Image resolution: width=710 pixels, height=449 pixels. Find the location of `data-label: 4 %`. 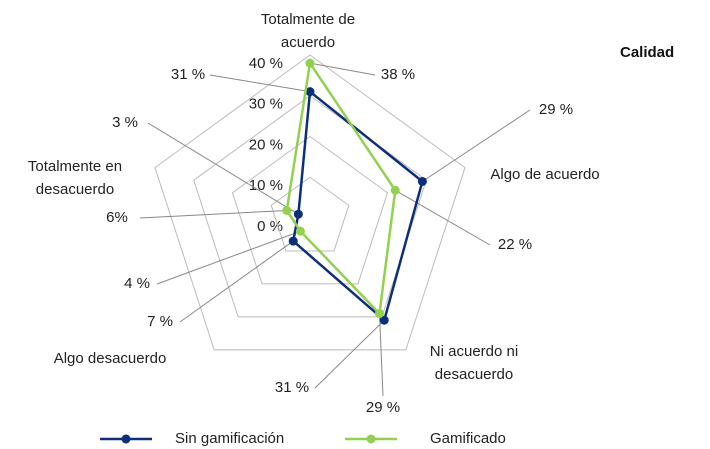

data-label: 4 % is located at coordinates (137, 283).